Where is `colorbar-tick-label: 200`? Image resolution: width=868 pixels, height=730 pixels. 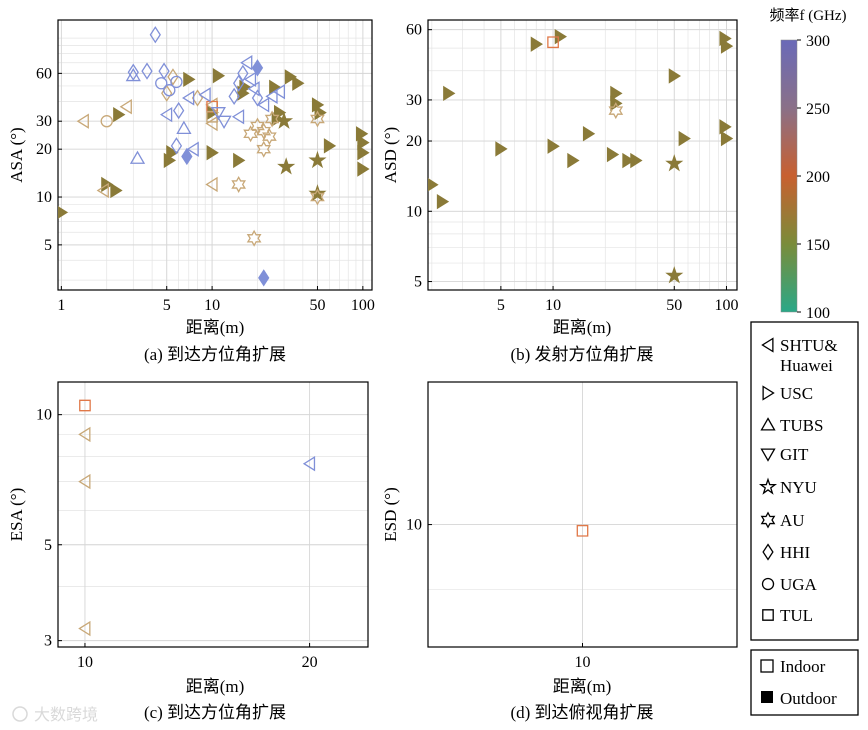
colorbar-tick-label: 200 is located at coordinates (818, 177).